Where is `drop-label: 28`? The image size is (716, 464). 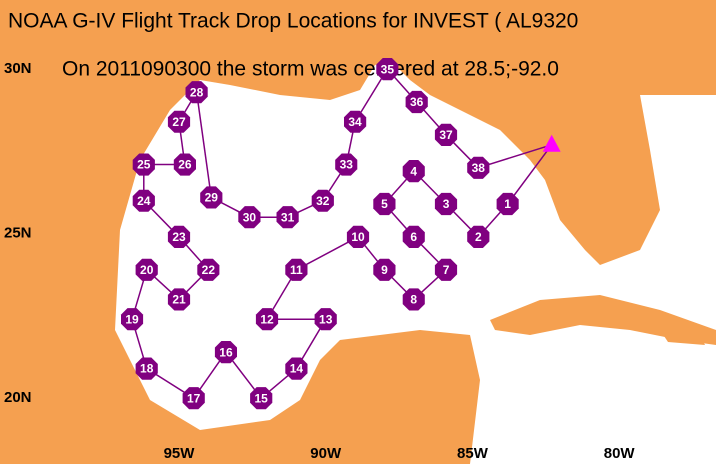
drop-label: 28 is located at coordinates (197, 92).